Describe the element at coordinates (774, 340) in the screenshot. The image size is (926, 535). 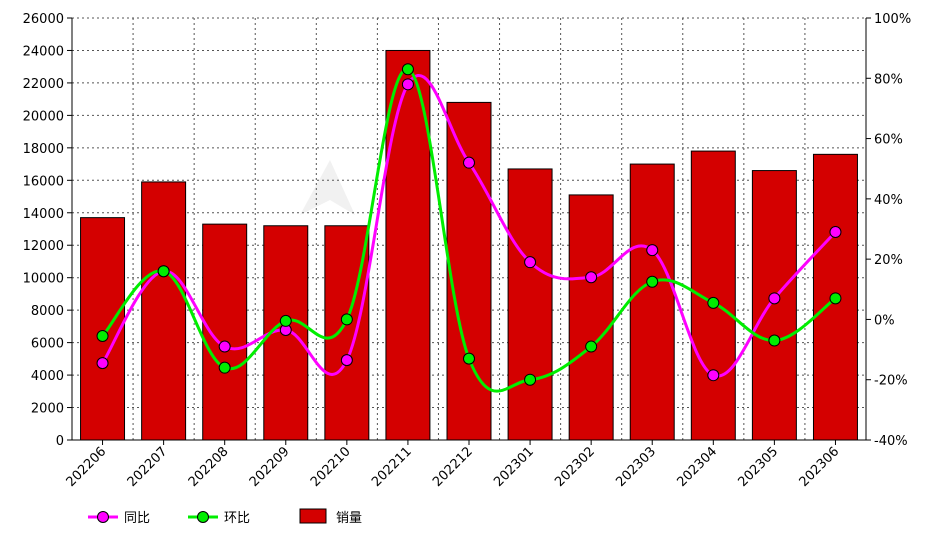
I see `point-环比-202305` at that location.